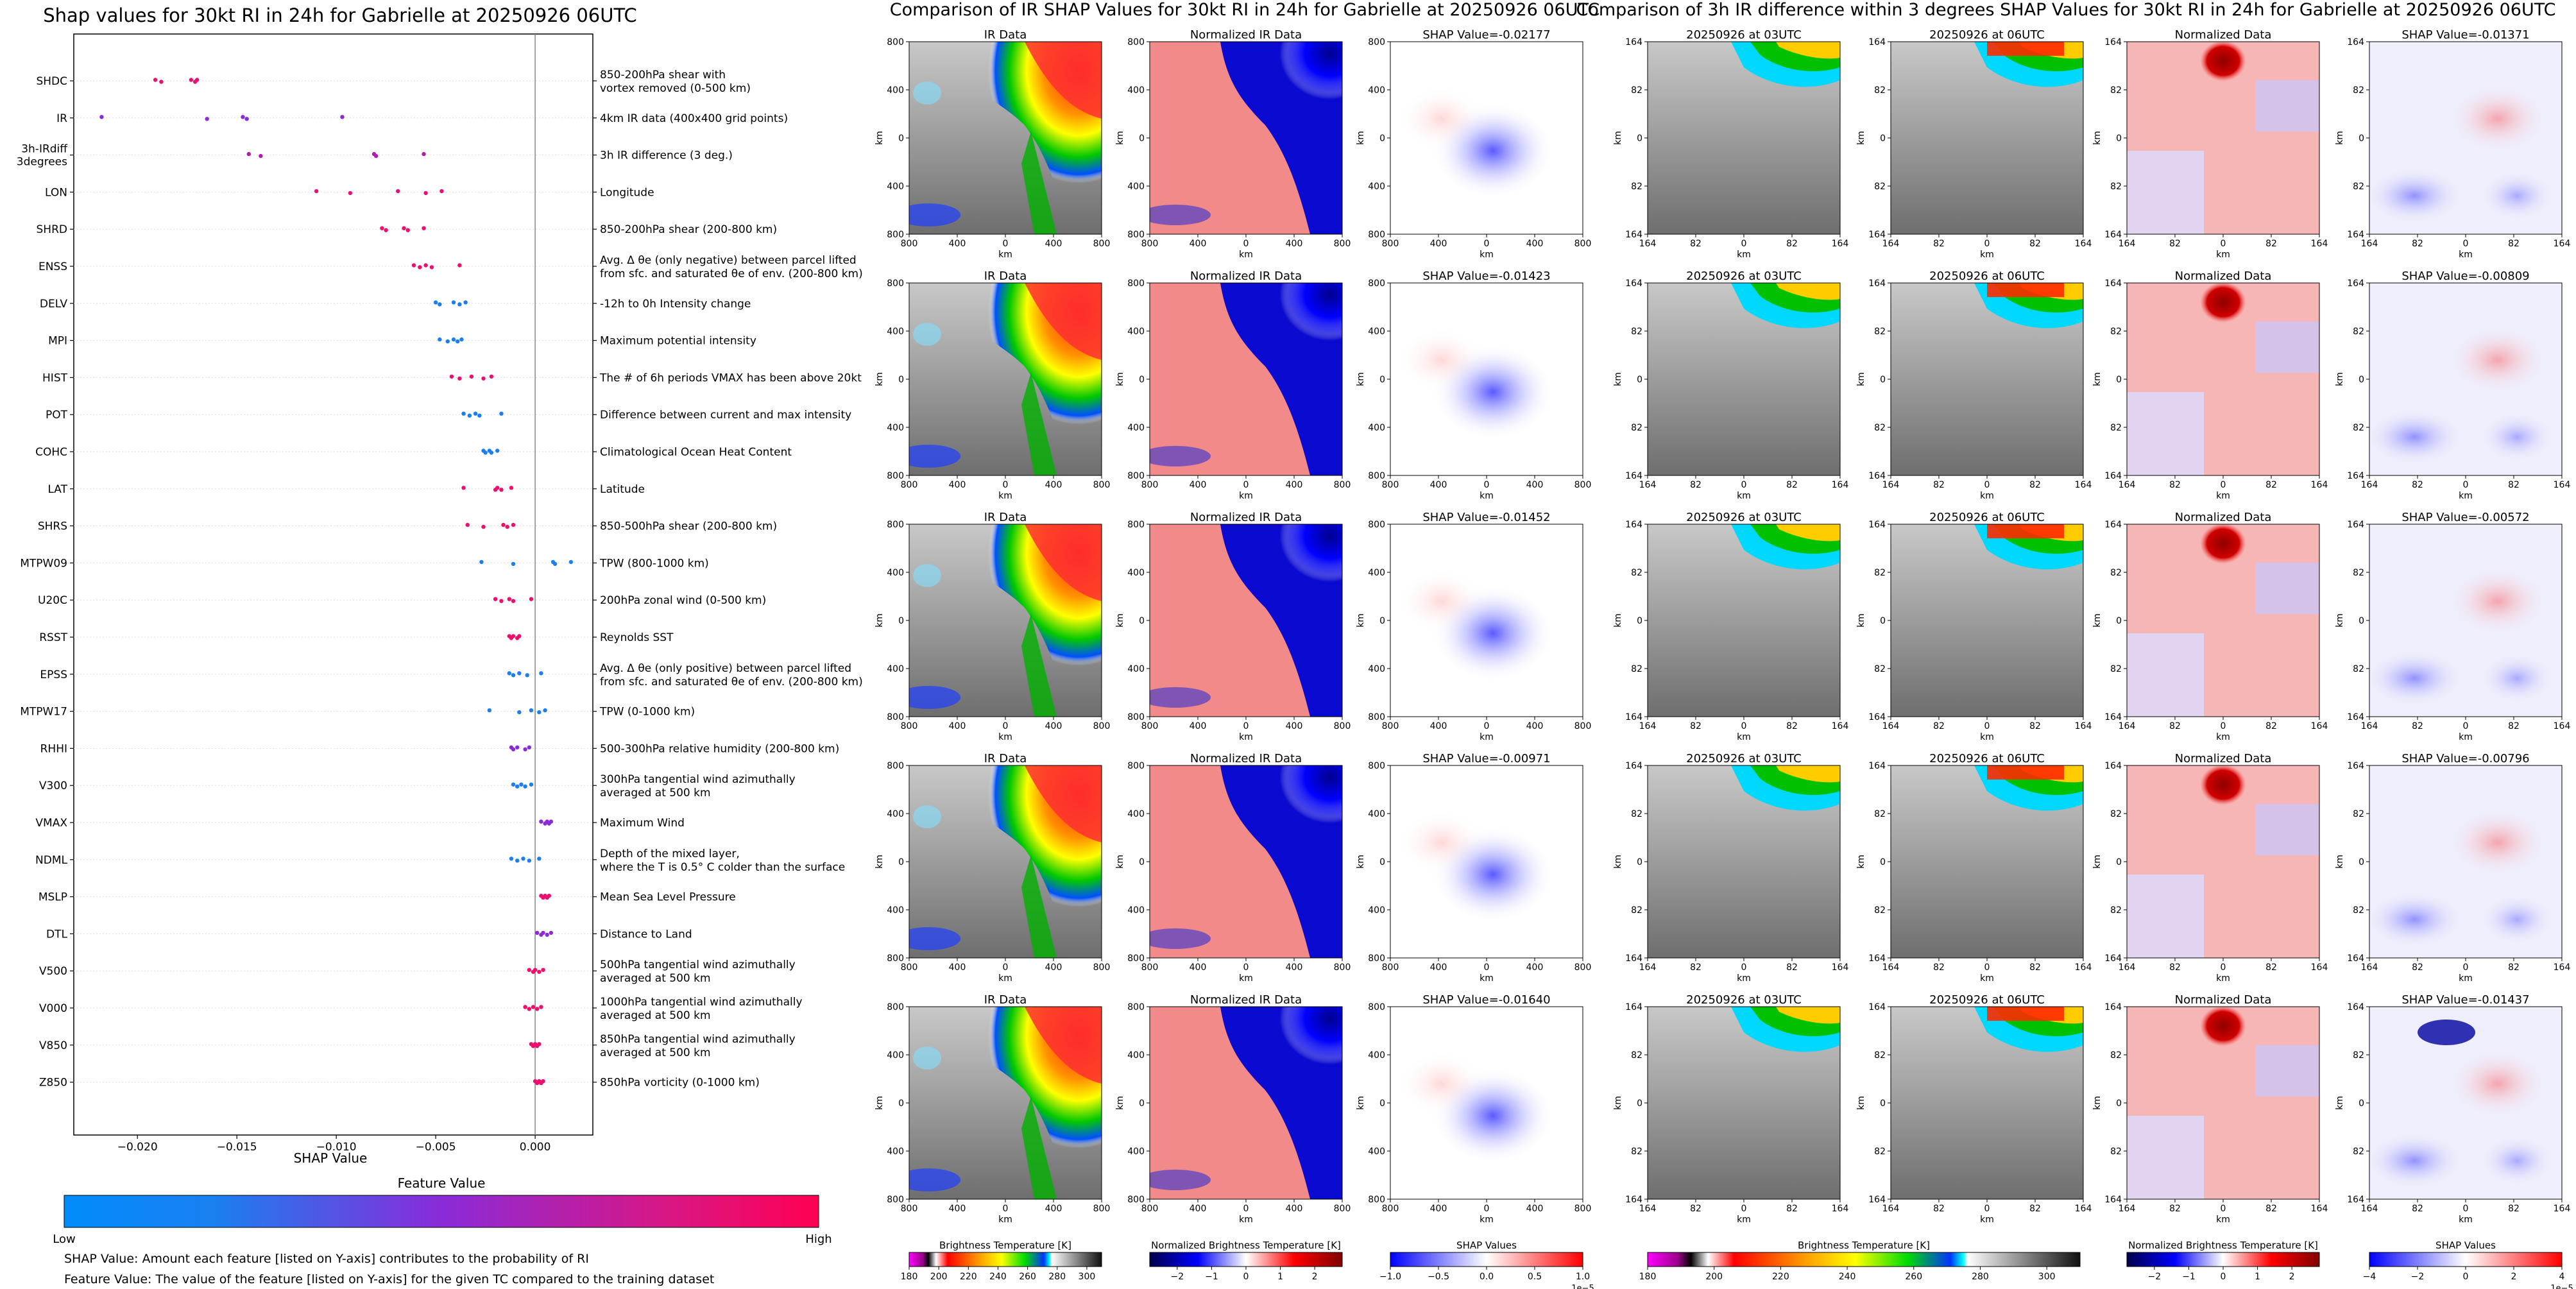  I want to click on x-tick-label: −0.005, so click(436, 1147).